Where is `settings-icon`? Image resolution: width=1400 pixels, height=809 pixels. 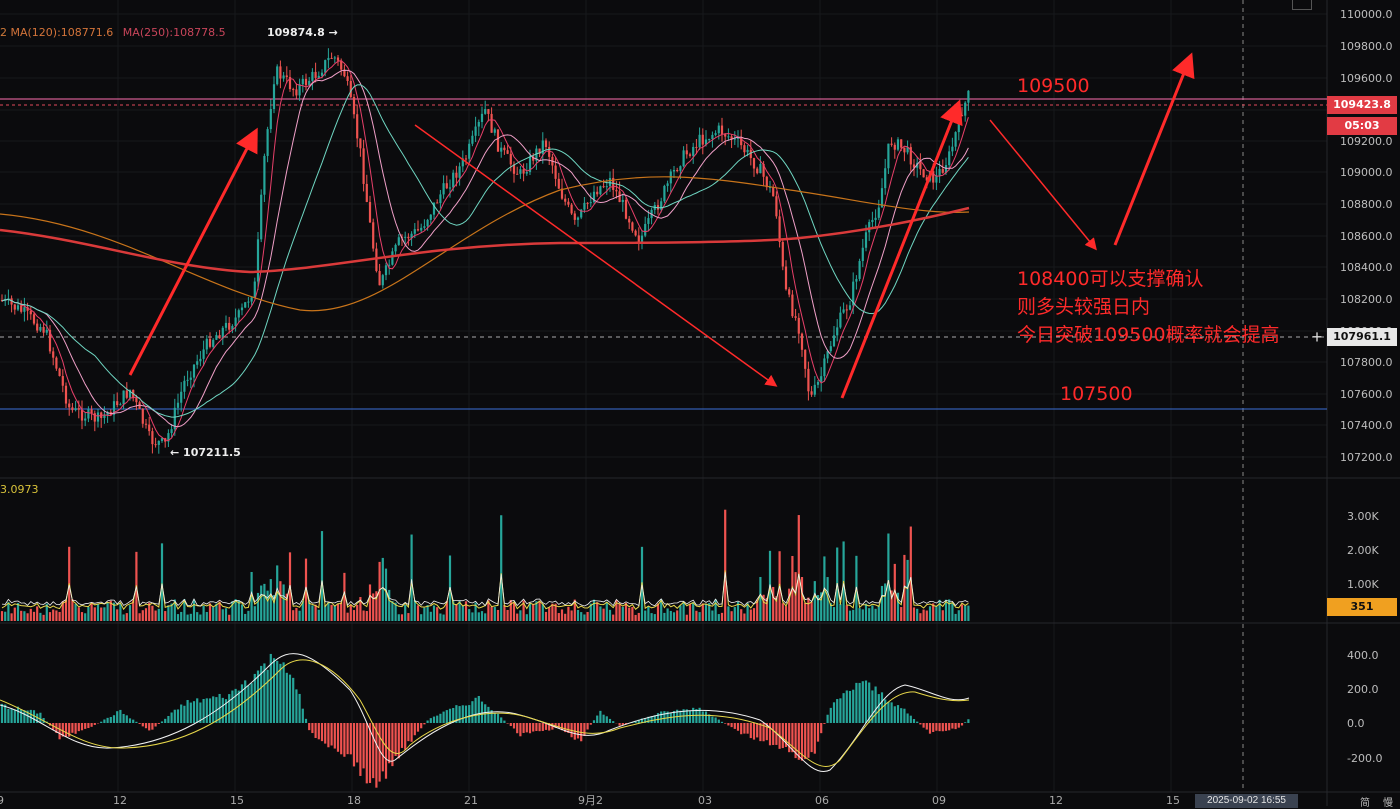 settings-icon is located at coordinates (1302, 5).